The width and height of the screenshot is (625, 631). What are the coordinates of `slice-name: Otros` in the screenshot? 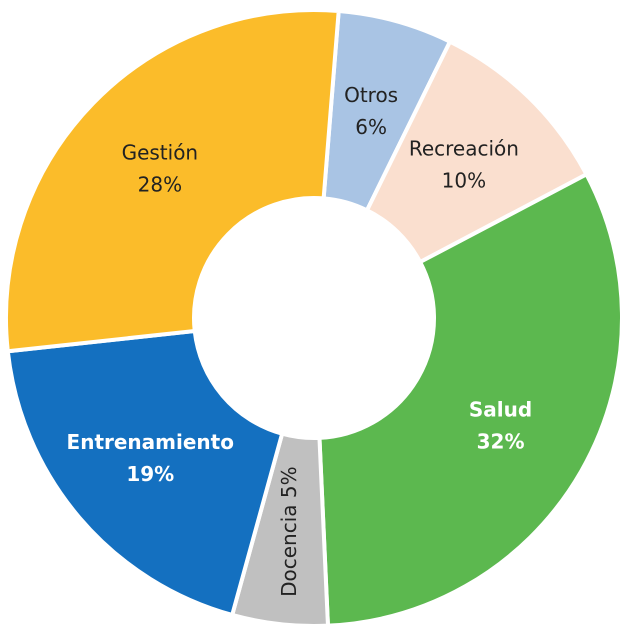 It's located at (371, 95).